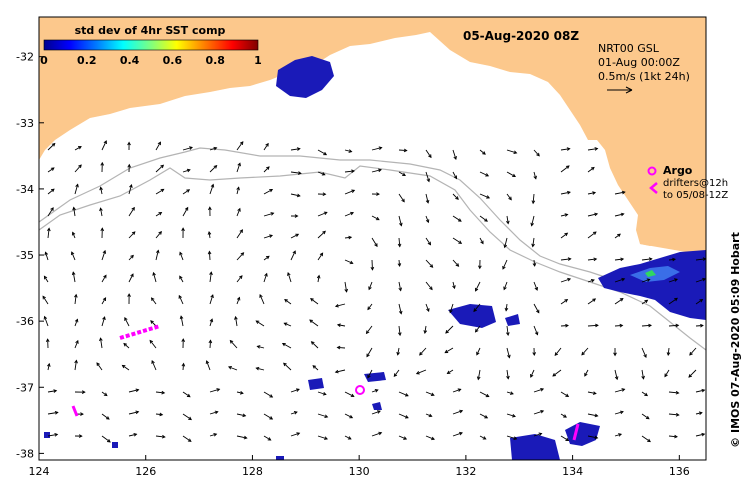  What do you see at coordinates (695, 195) in the screenshot?
I see `argo-line2: to 05/08-12Z` at bounding box center [695, 195].